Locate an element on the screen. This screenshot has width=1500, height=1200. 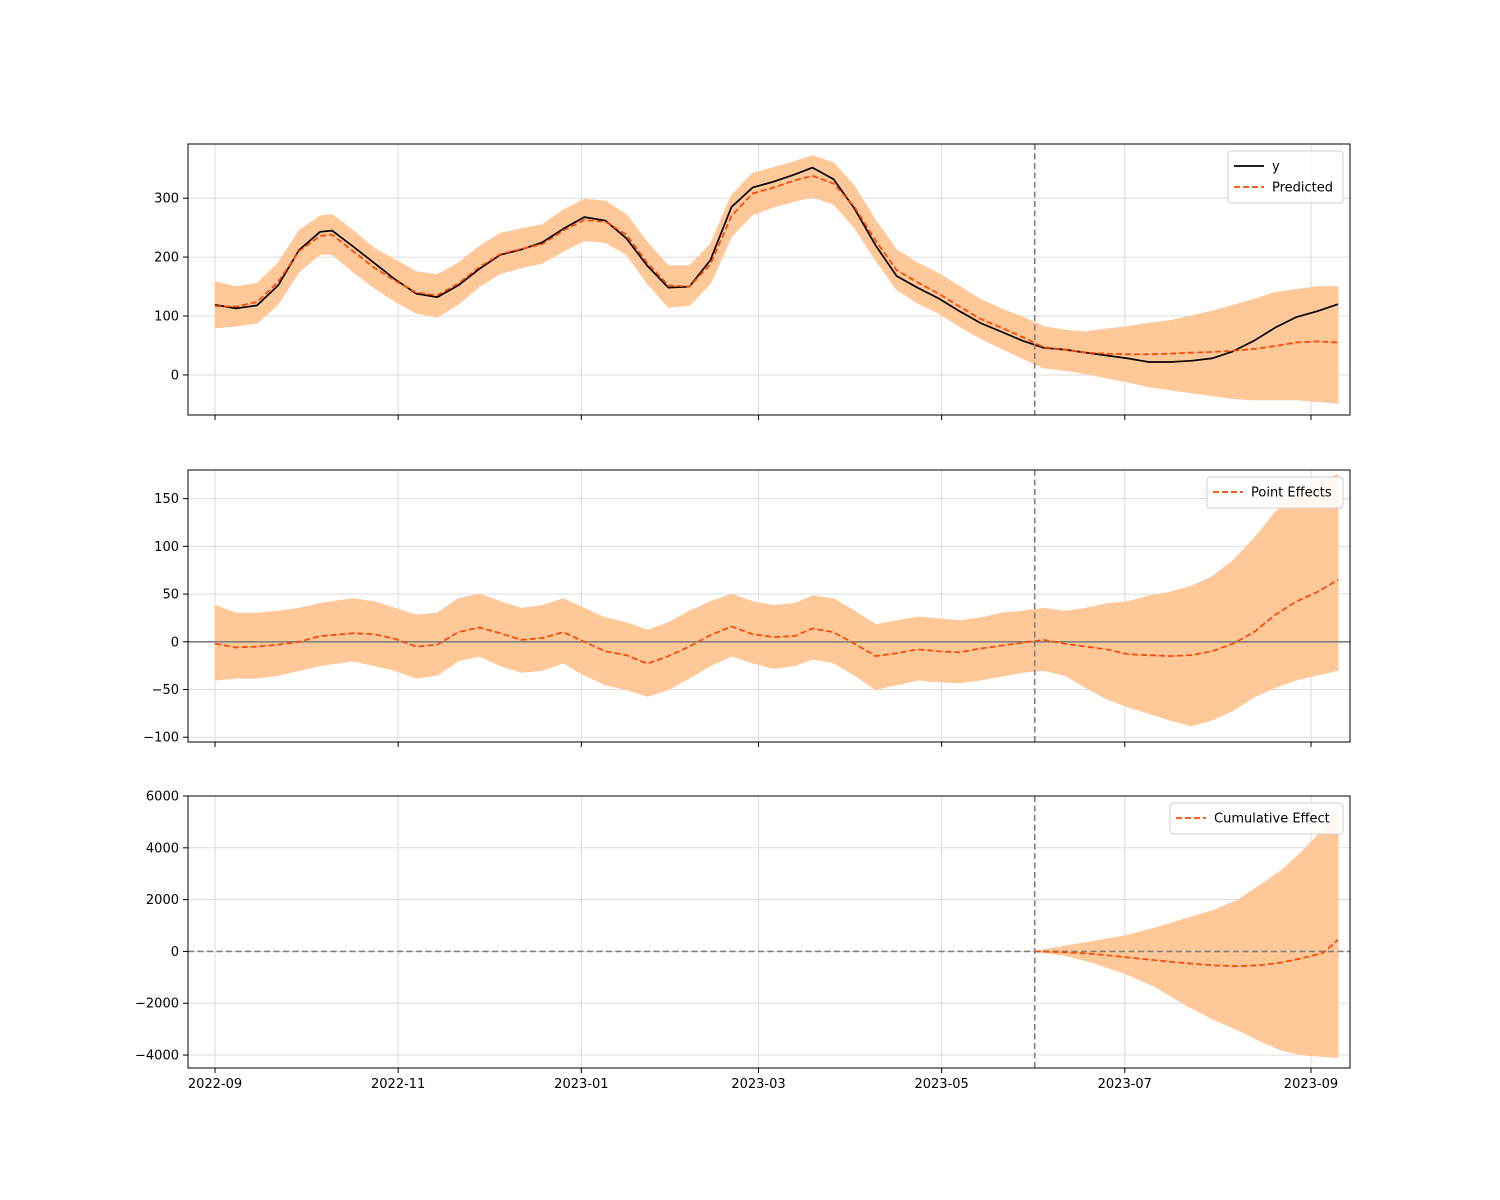
legend: y Predicted is located at coordinates (1285, 177).